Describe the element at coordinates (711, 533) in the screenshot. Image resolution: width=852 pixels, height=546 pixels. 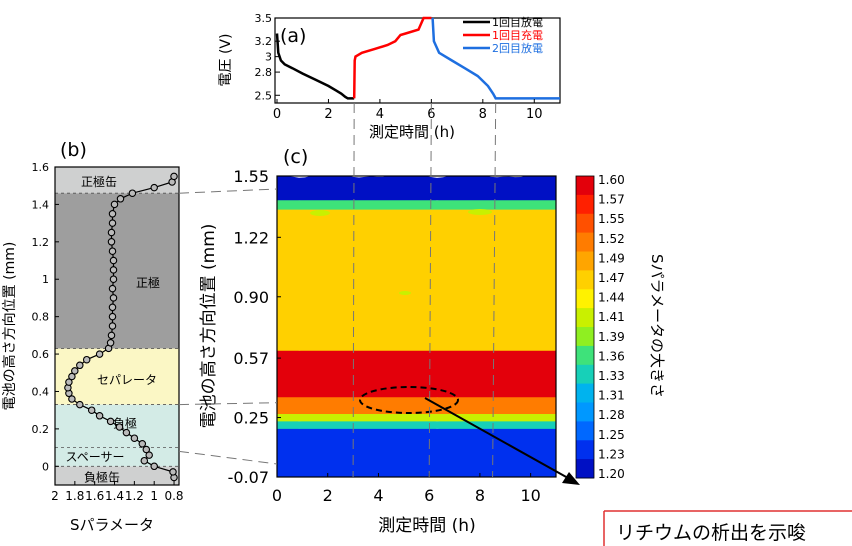
I see `annotation-text: リチウムの析出を示唆` at that location.